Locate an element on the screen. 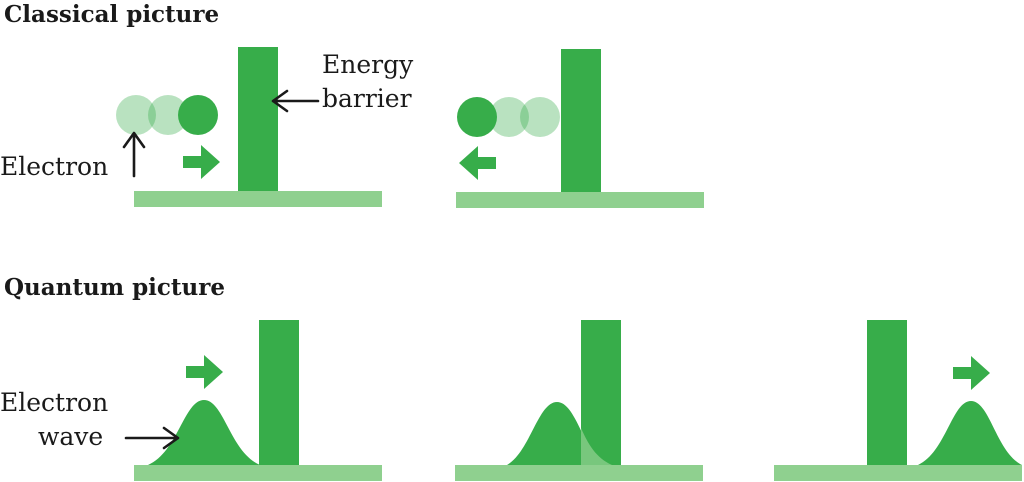 The height and width of the screenshot is (482, 1024). electron-wave-label-line1: Electron is located at coordinates (54, 402).